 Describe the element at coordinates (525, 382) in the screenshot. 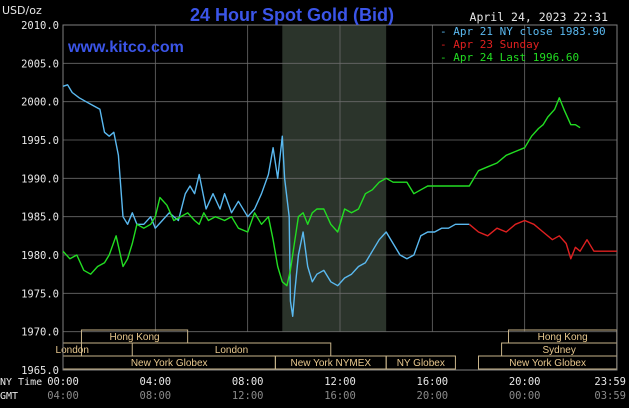

I see `x-tick-label-ny: 20:00` at that location.